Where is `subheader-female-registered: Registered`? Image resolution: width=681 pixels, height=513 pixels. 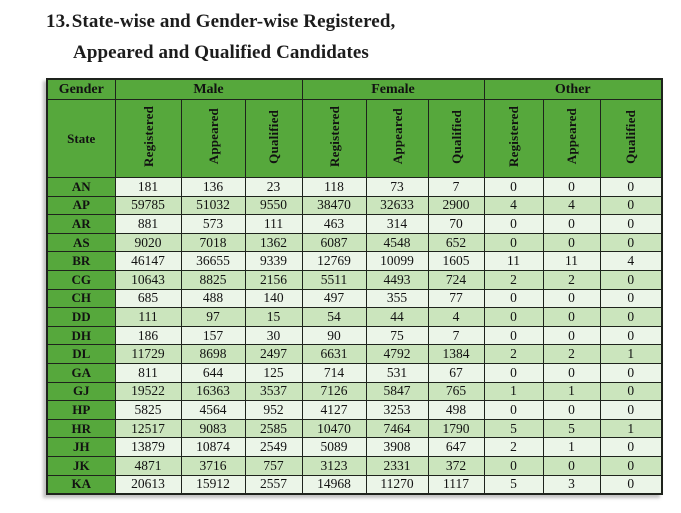
subheader-female-registered: Registered is located at coordinates (334, 138).